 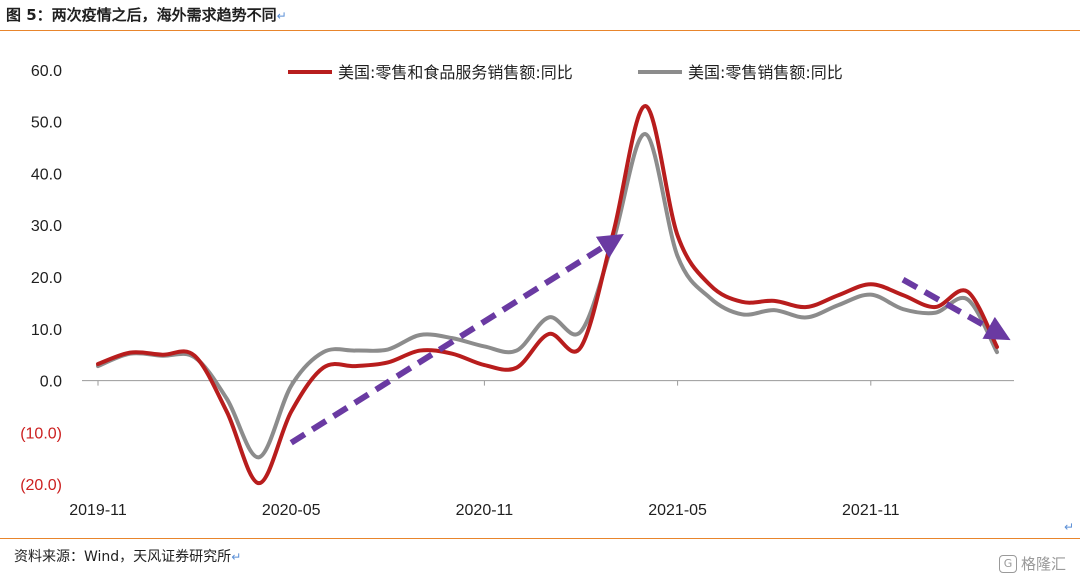 I want to click on figure-title-text: 图 5：两次疫情之后，海外需求趋势不同, so click(x=141, y=15).